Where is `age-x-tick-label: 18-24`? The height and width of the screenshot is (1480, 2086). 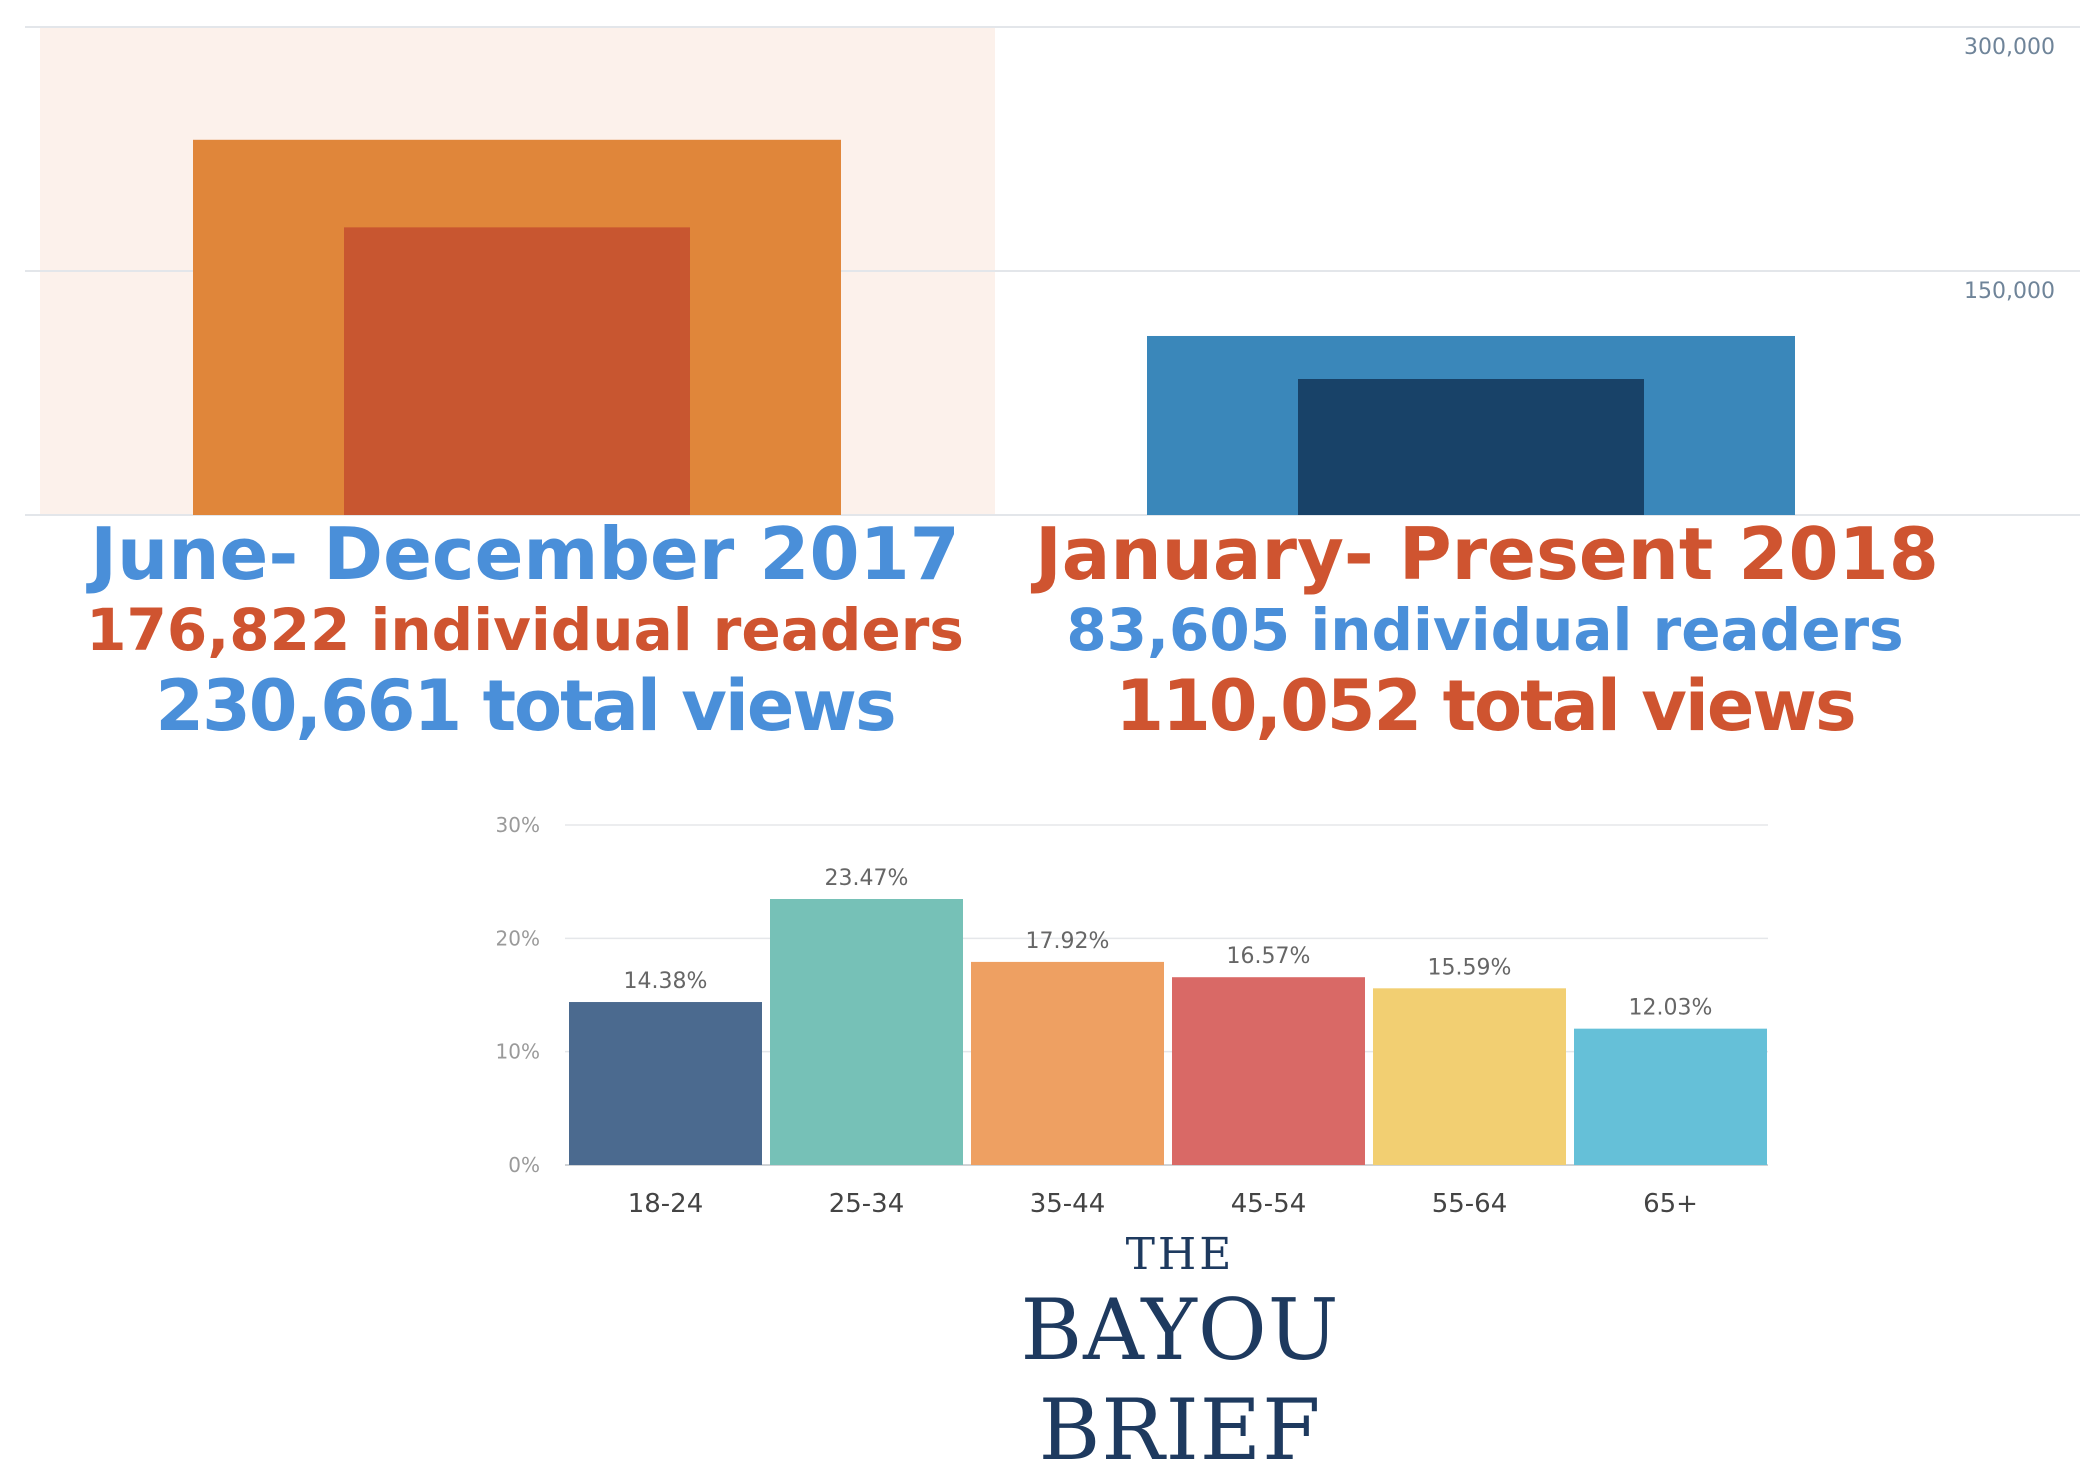
age-x-tick-label: 18-24 is located at coordinates (666, 1204).